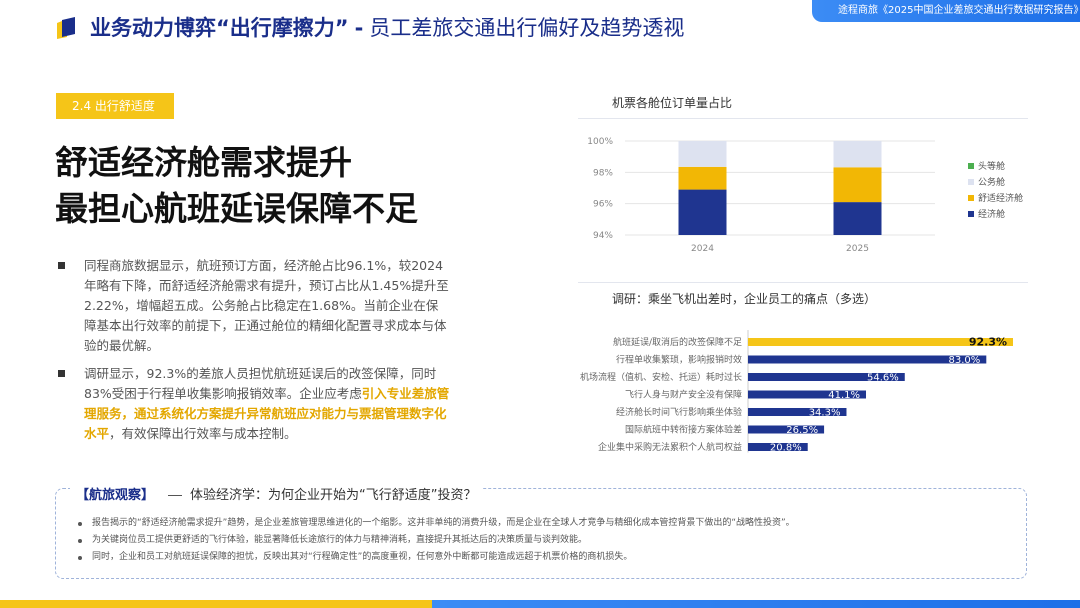 The image size is (1080, 608). What do you see at coordinates (1000, 198) in the screenshot?
I see `legend-label: 舒适经济舱` at bounding box center [1000, 198].